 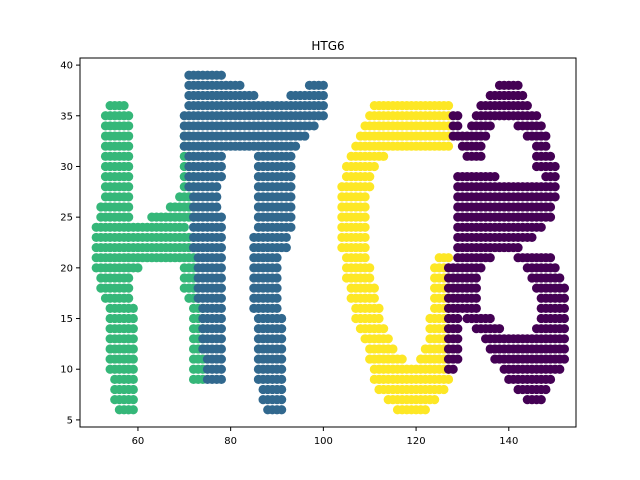 I want to click on y-tick-label: 40, so click(x=66, y=66).